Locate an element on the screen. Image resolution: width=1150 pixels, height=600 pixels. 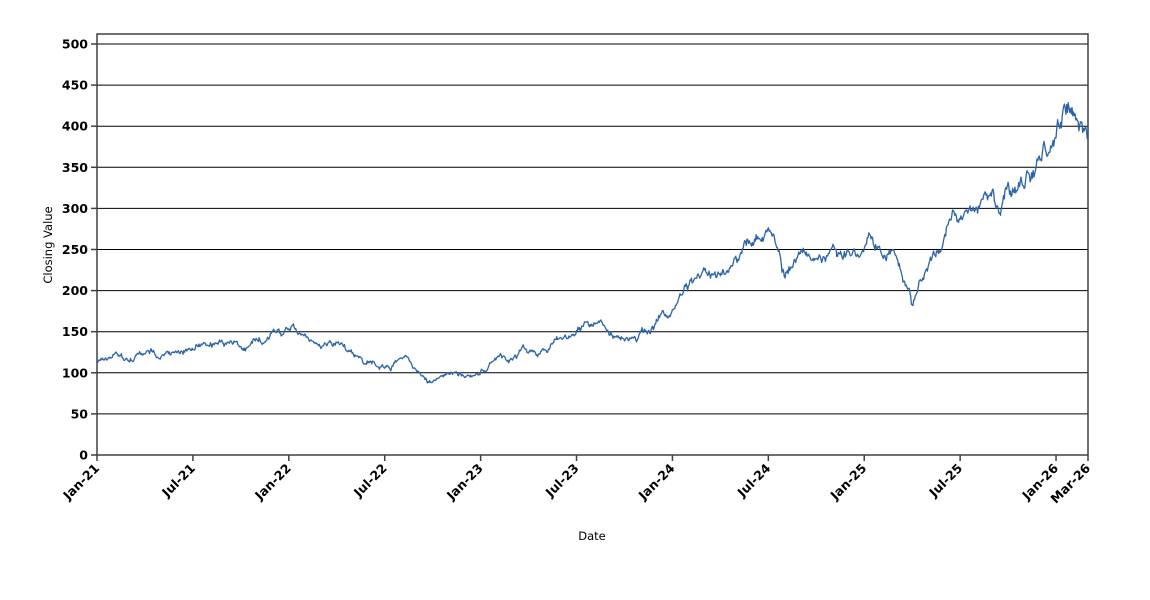
y-tick-label: 100 is located at coordinates (75, 372).